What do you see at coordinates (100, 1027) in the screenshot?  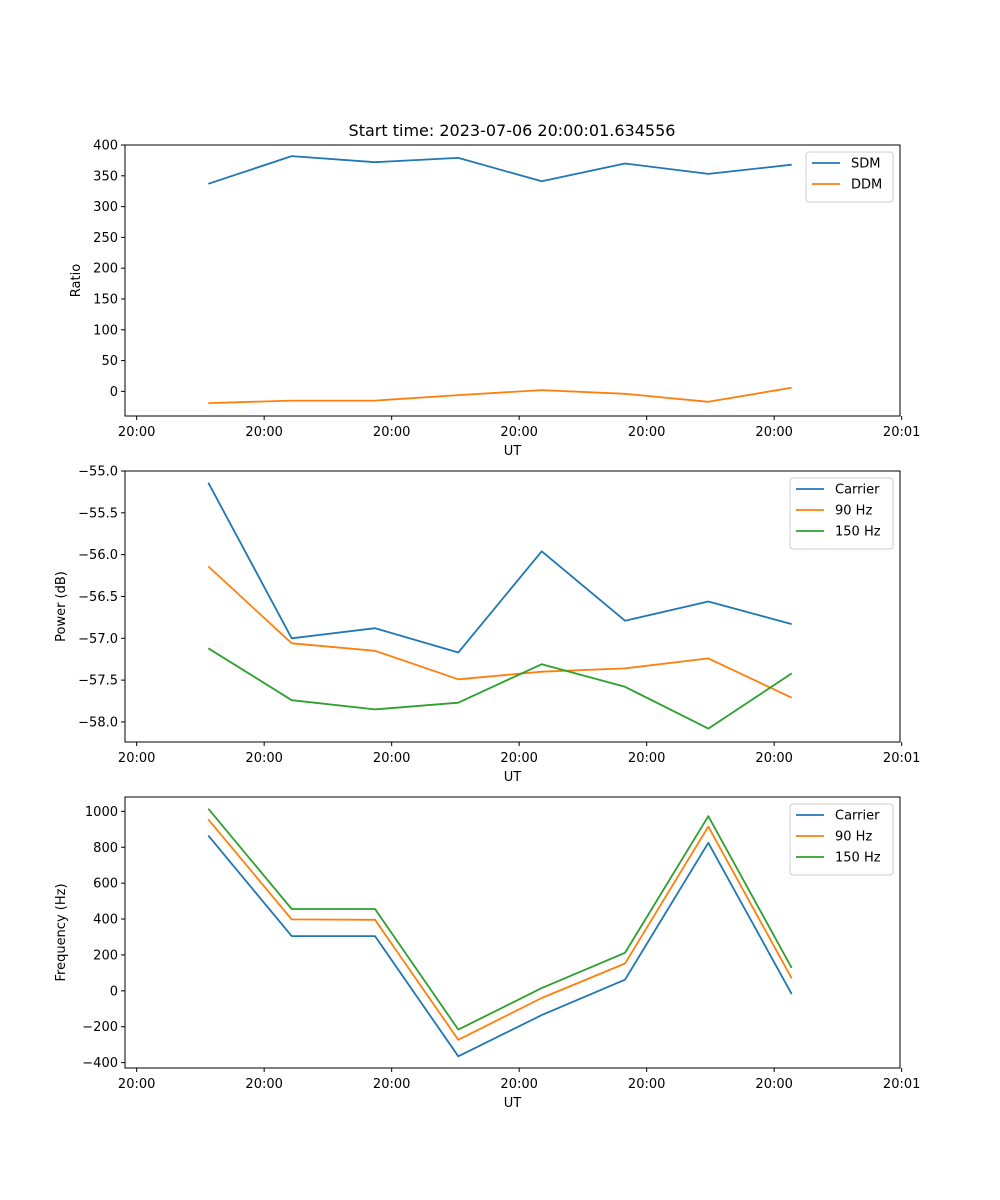 I see `y-tick-label: −200` at bounding box center [100, 1027].